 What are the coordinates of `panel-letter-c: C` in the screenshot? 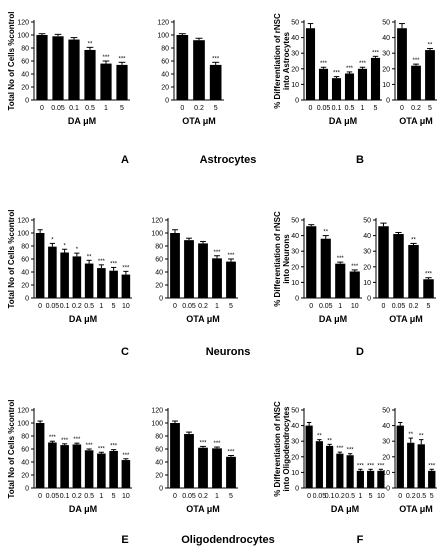 It's located at (125, 352).